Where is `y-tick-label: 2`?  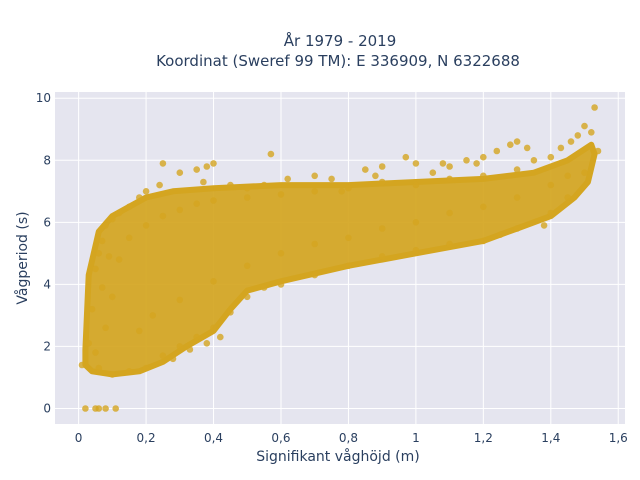
y-tick-label: 2 is located at coordinates (47, 346).